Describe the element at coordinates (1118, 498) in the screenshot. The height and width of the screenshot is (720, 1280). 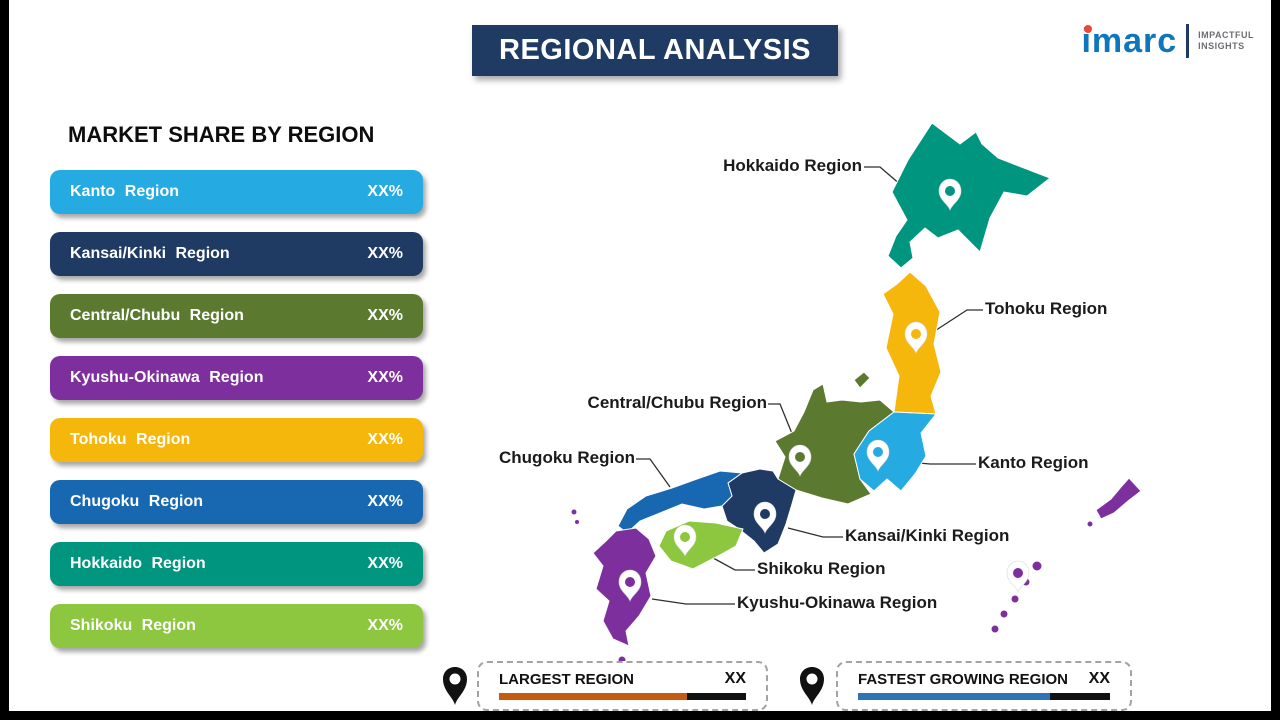
I see `island-amami` at that location.